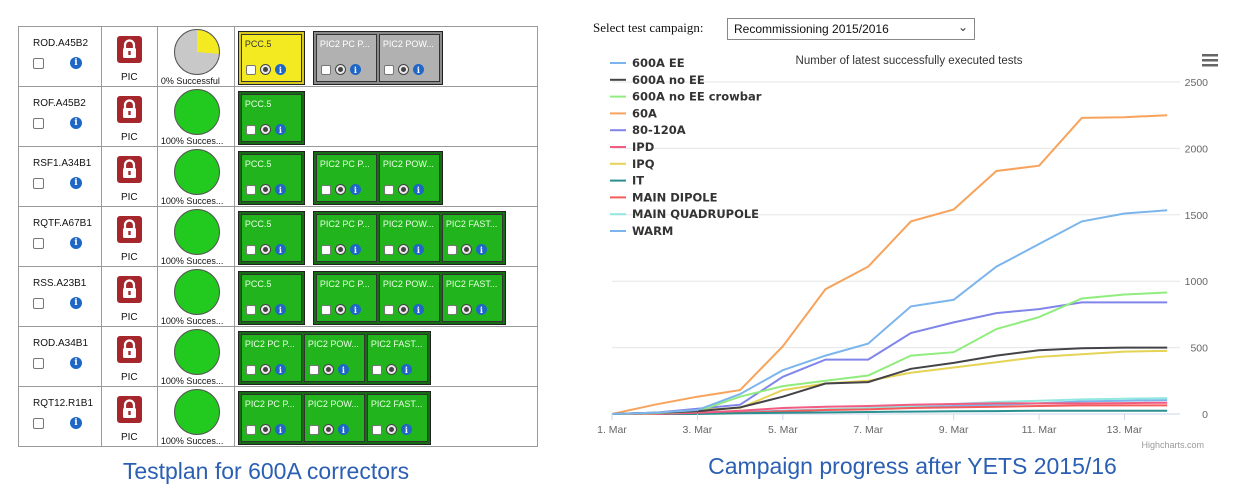 This screenshot has width=1250, height=500. What do you see at coordinates (1210, 60) in the screenshot?
I see `hamburger-menu-icon` at bounding box center [1210, 60].